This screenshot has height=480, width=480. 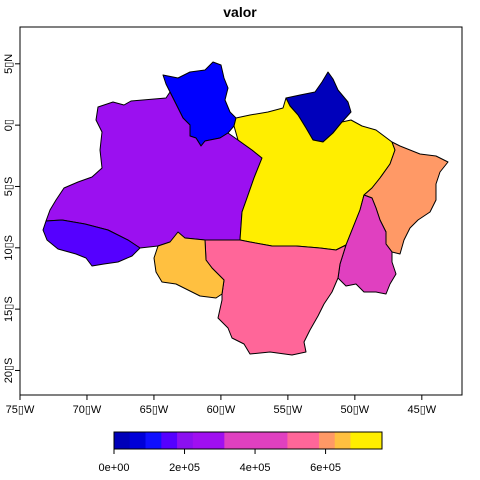 I want to click on x-tick-label: 55▯W, so click(x=288, y=410).